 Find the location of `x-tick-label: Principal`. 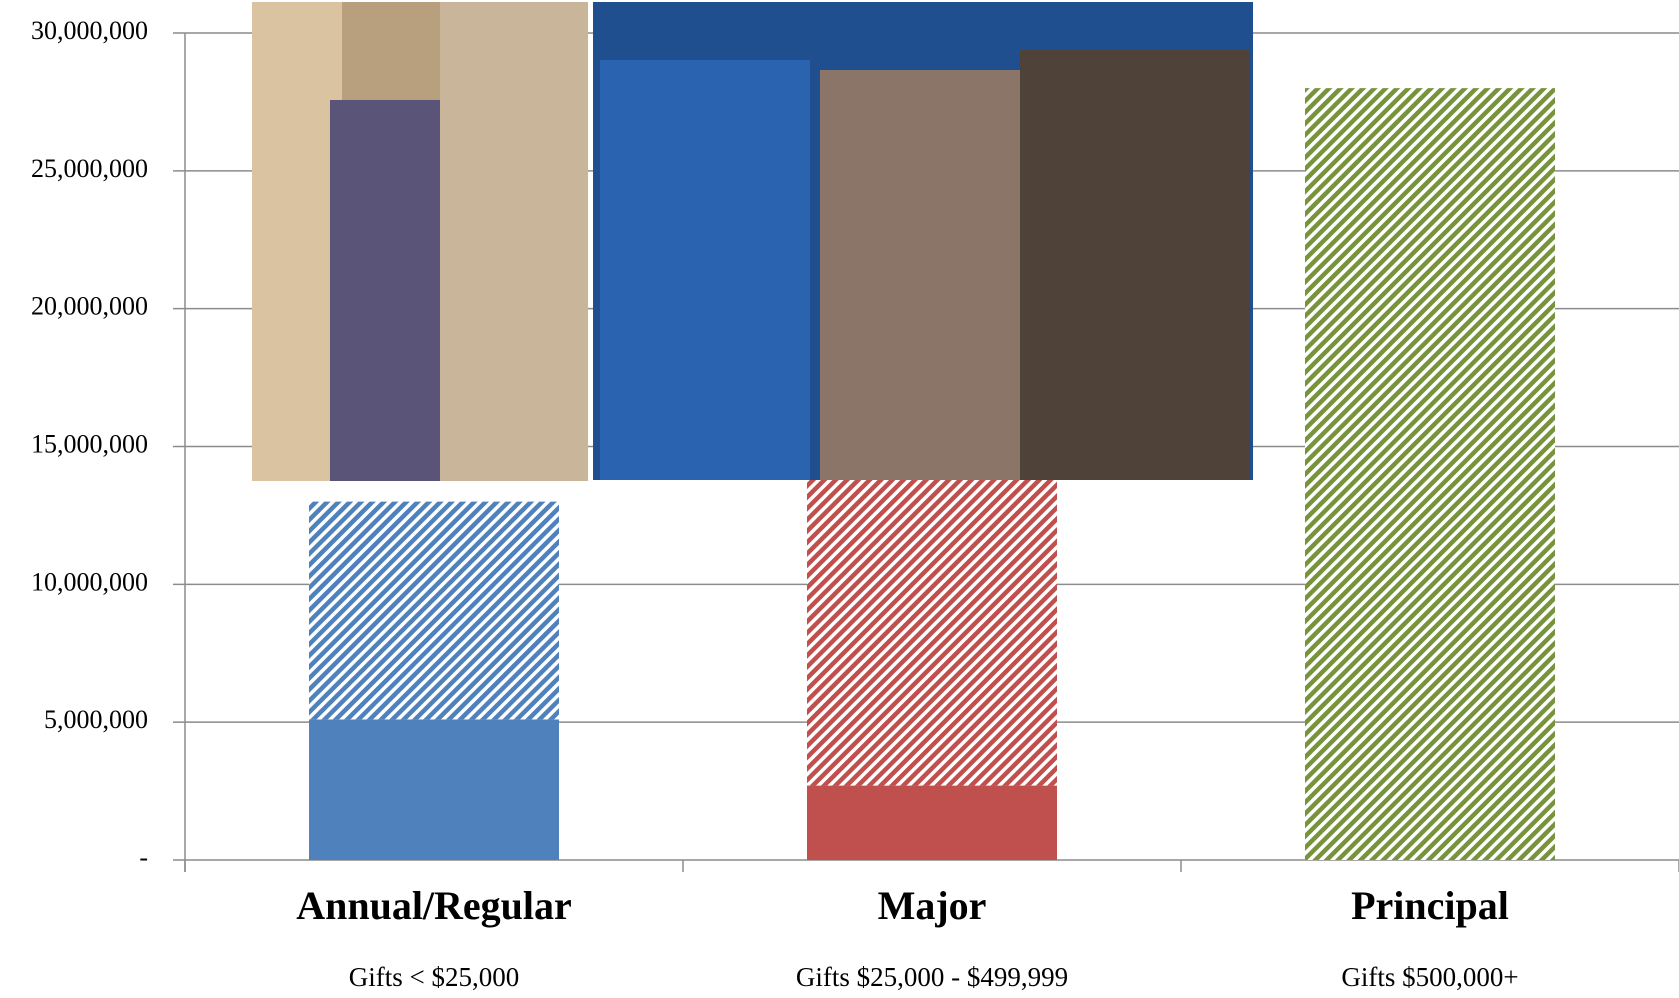

x-tick-label: Principal is located at coordinates (1430, 905).